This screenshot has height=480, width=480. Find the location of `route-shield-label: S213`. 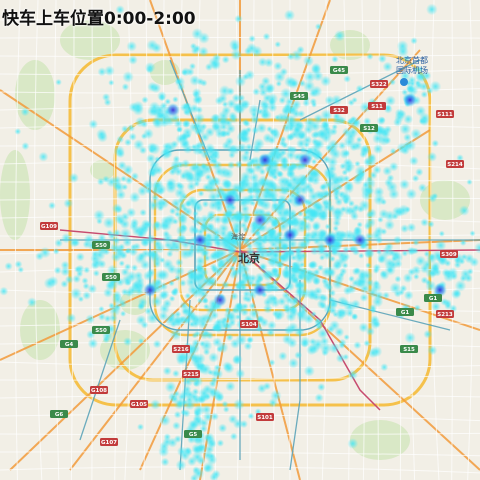

route-shield-label: S213 is located at coordinates (445, 315).